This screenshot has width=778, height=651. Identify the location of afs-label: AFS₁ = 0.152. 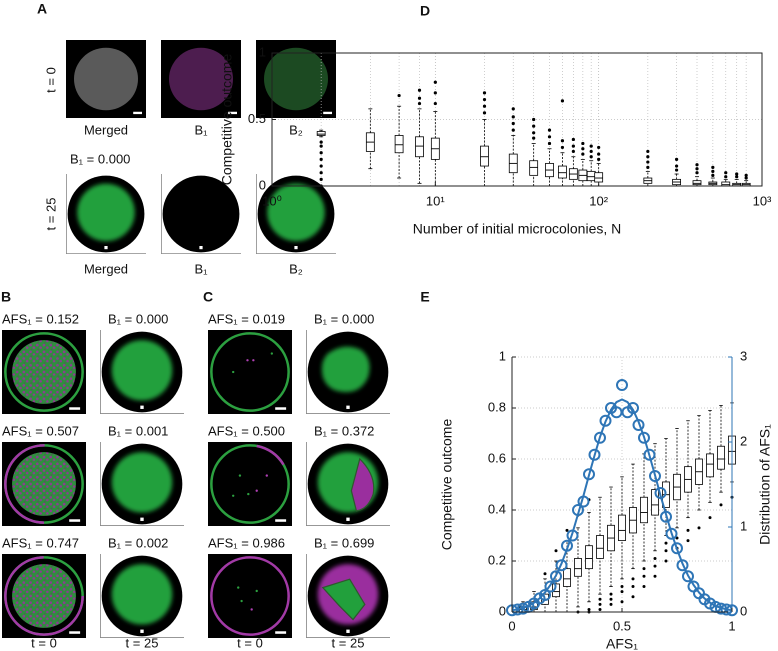
(40, 318).